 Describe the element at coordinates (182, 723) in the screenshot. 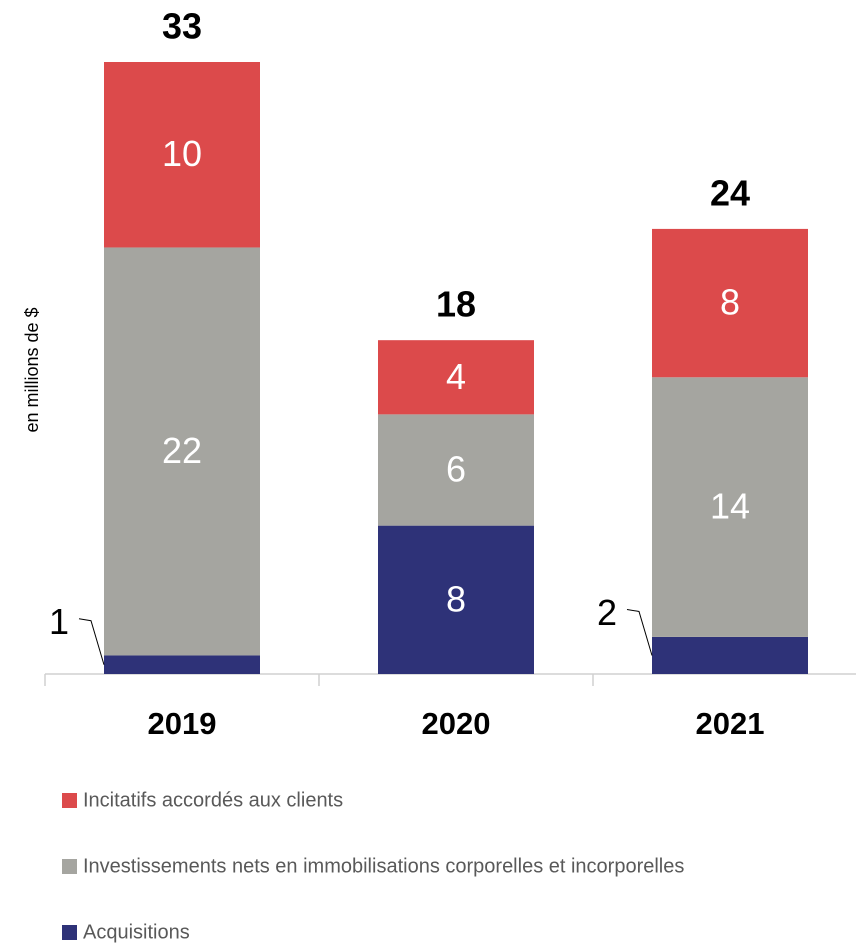

I see `x-tick-label: 2019` at that location.